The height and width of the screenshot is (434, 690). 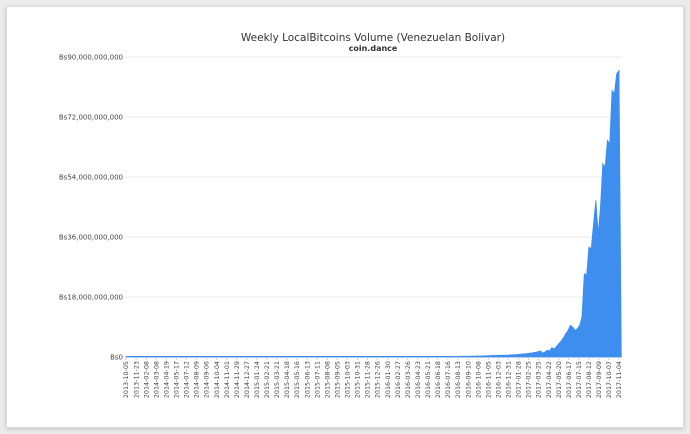 I want to click on x-tick-label: 2014-11-29, so click(x=237, y=379).